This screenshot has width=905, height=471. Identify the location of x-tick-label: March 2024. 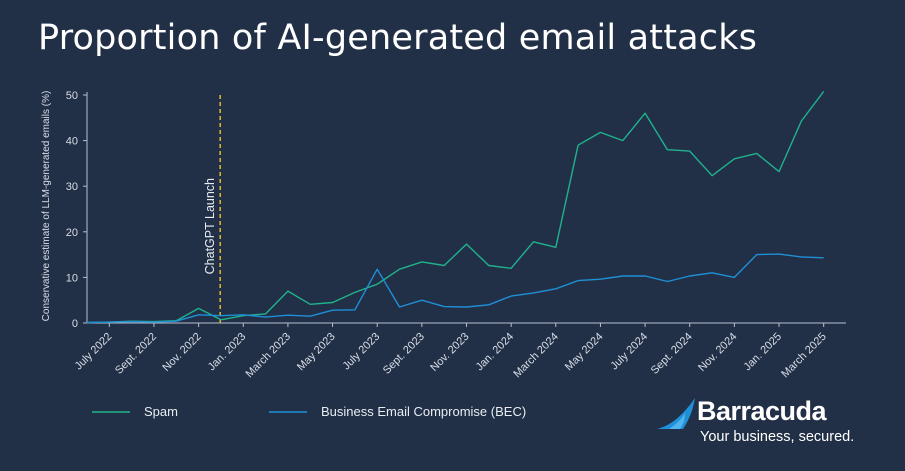
(536, 356).